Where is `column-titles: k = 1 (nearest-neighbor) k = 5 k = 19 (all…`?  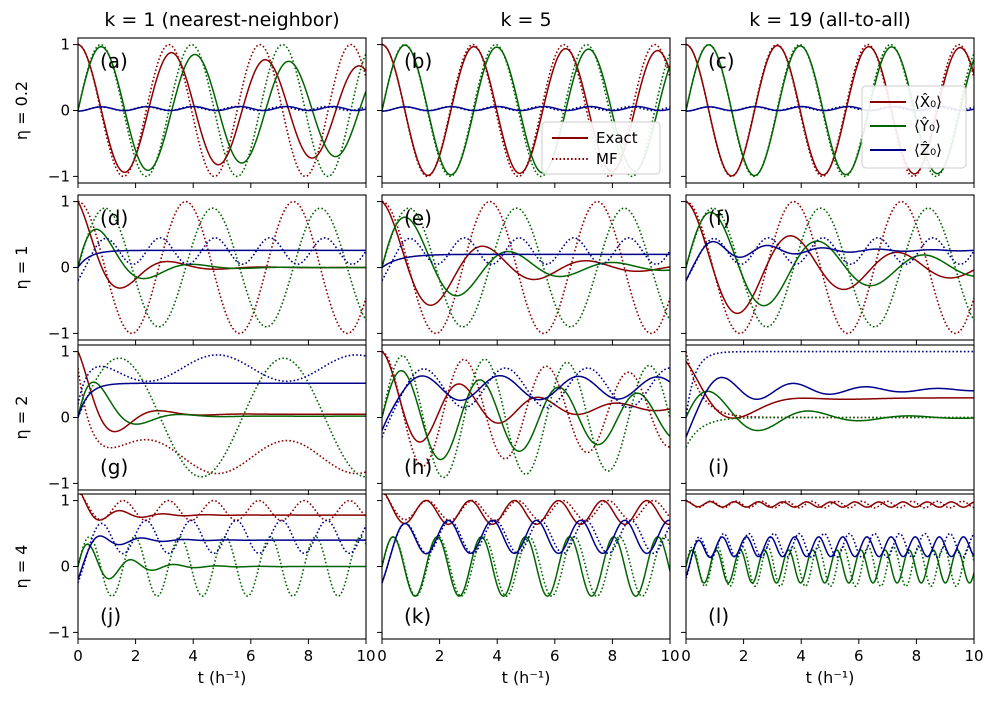 column-titles: k = 1 (nearest-neighbor) k = 5 k = 19 (all… is located at coordinates (507, 20).